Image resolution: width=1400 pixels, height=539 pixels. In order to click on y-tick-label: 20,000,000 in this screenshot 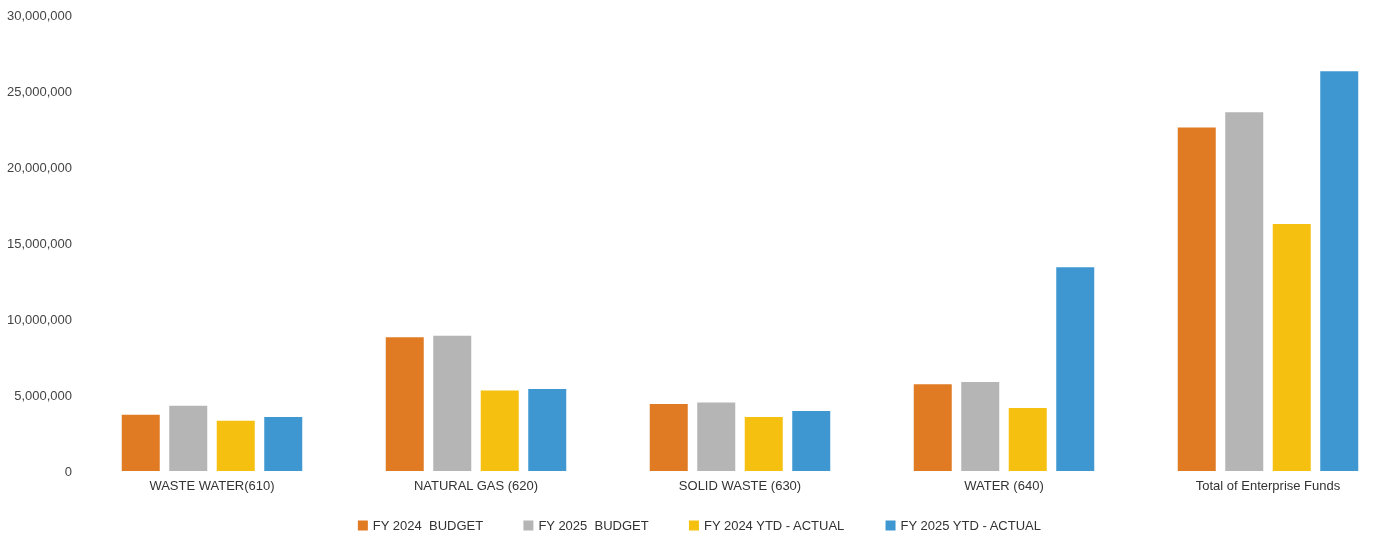, I will do `click(39, 167)`.